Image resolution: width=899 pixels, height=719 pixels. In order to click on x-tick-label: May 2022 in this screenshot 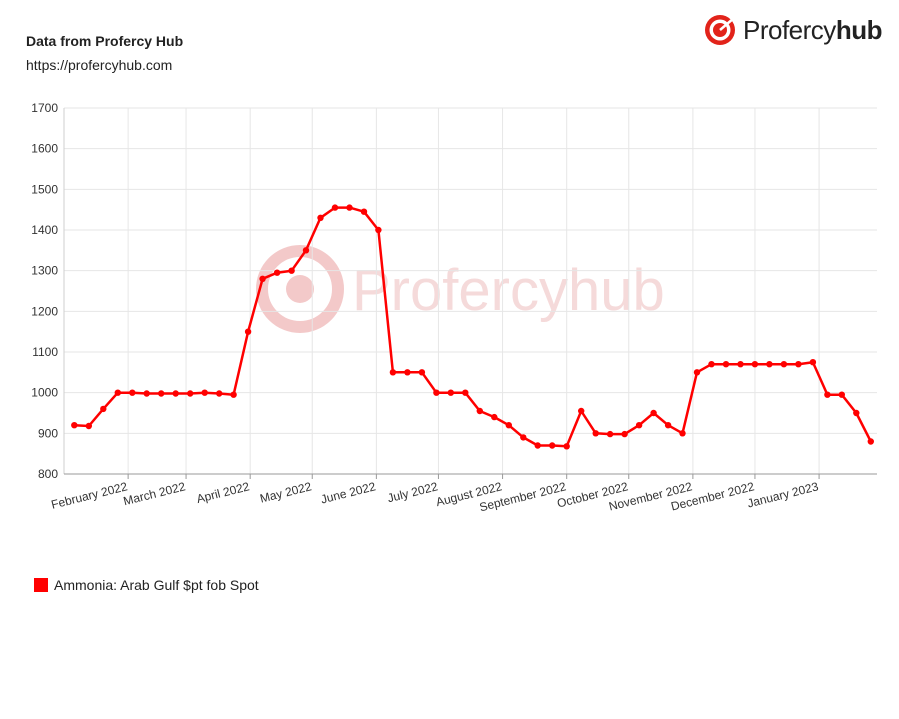, I will do `click(285, 492)`.